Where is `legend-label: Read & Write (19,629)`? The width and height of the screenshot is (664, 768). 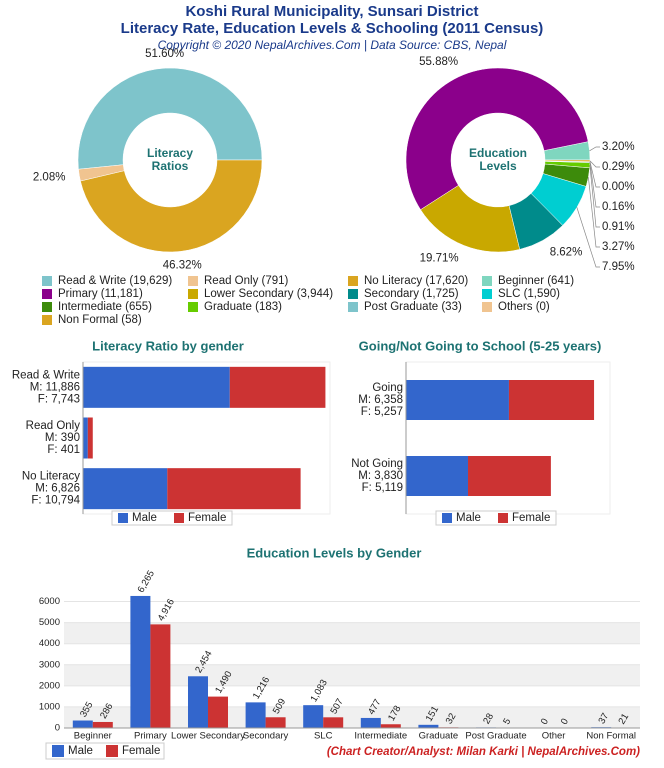 legend-label: Read & Write (19,629) is located at coordinates (115, 281).